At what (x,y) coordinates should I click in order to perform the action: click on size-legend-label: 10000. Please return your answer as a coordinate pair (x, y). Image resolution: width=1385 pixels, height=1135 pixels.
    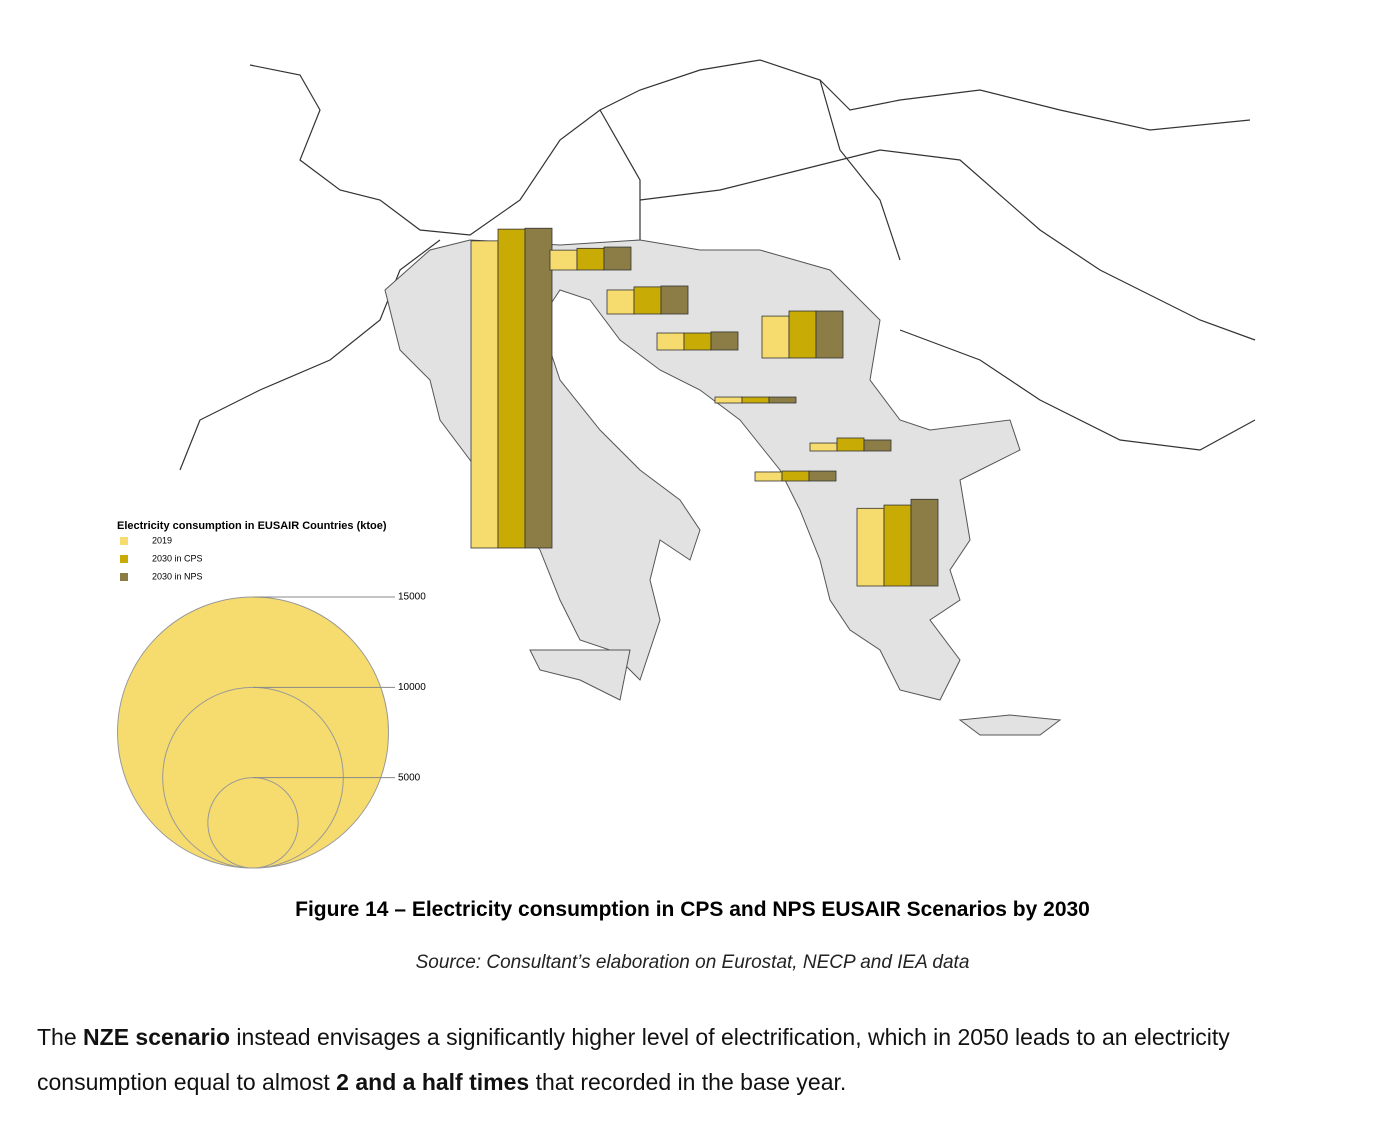
    Looking at the image, I should click on (412, 687).